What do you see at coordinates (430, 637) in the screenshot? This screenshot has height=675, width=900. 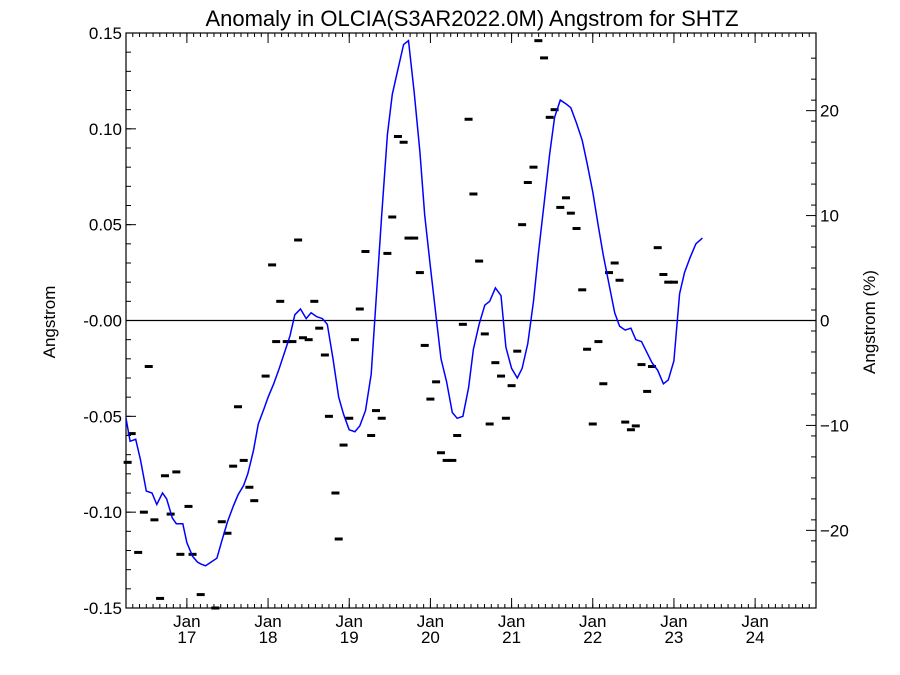 I see `x-tick-year-label: 20` at bounding box center [430, 637].